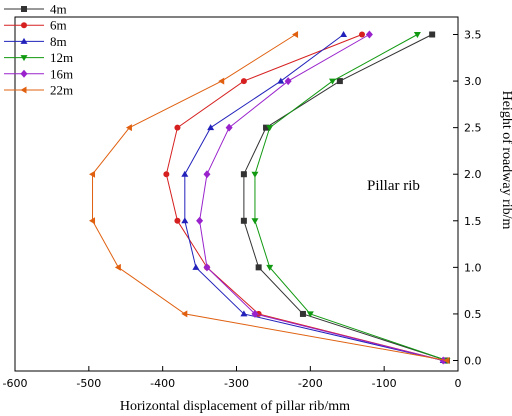 The width and height of the screenshot is (512, 416). I want to click on x-tick-label: -100, so click(384, 383).